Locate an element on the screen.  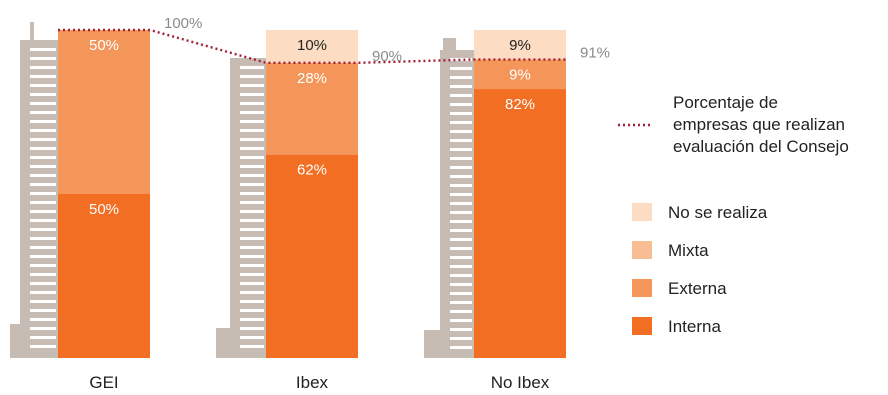
legend-swatch-no_realiza is located at coordinates (642, 212).